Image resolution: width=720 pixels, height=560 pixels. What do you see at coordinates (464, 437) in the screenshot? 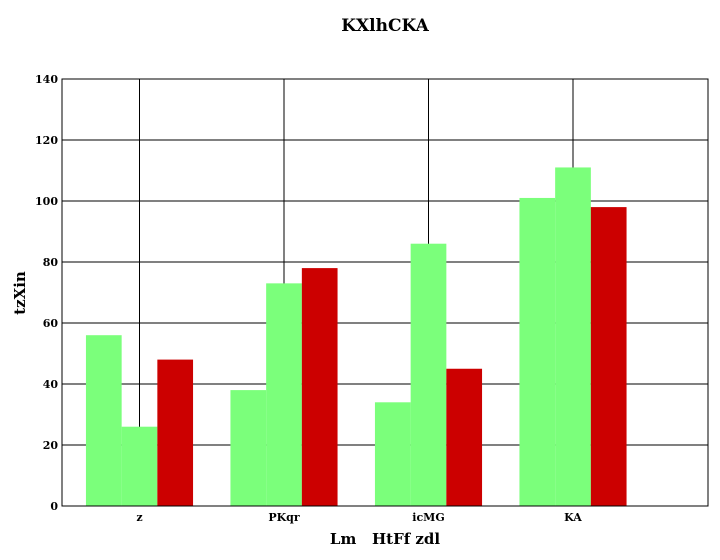
I see `bar-icMG-s3` at bounding box center [464, 437].